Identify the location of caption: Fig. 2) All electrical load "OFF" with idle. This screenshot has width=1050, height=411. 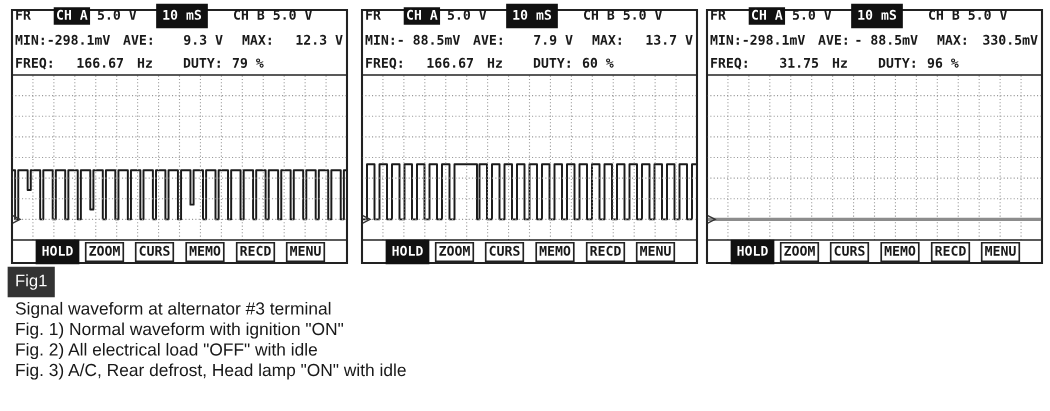
(166, 351).